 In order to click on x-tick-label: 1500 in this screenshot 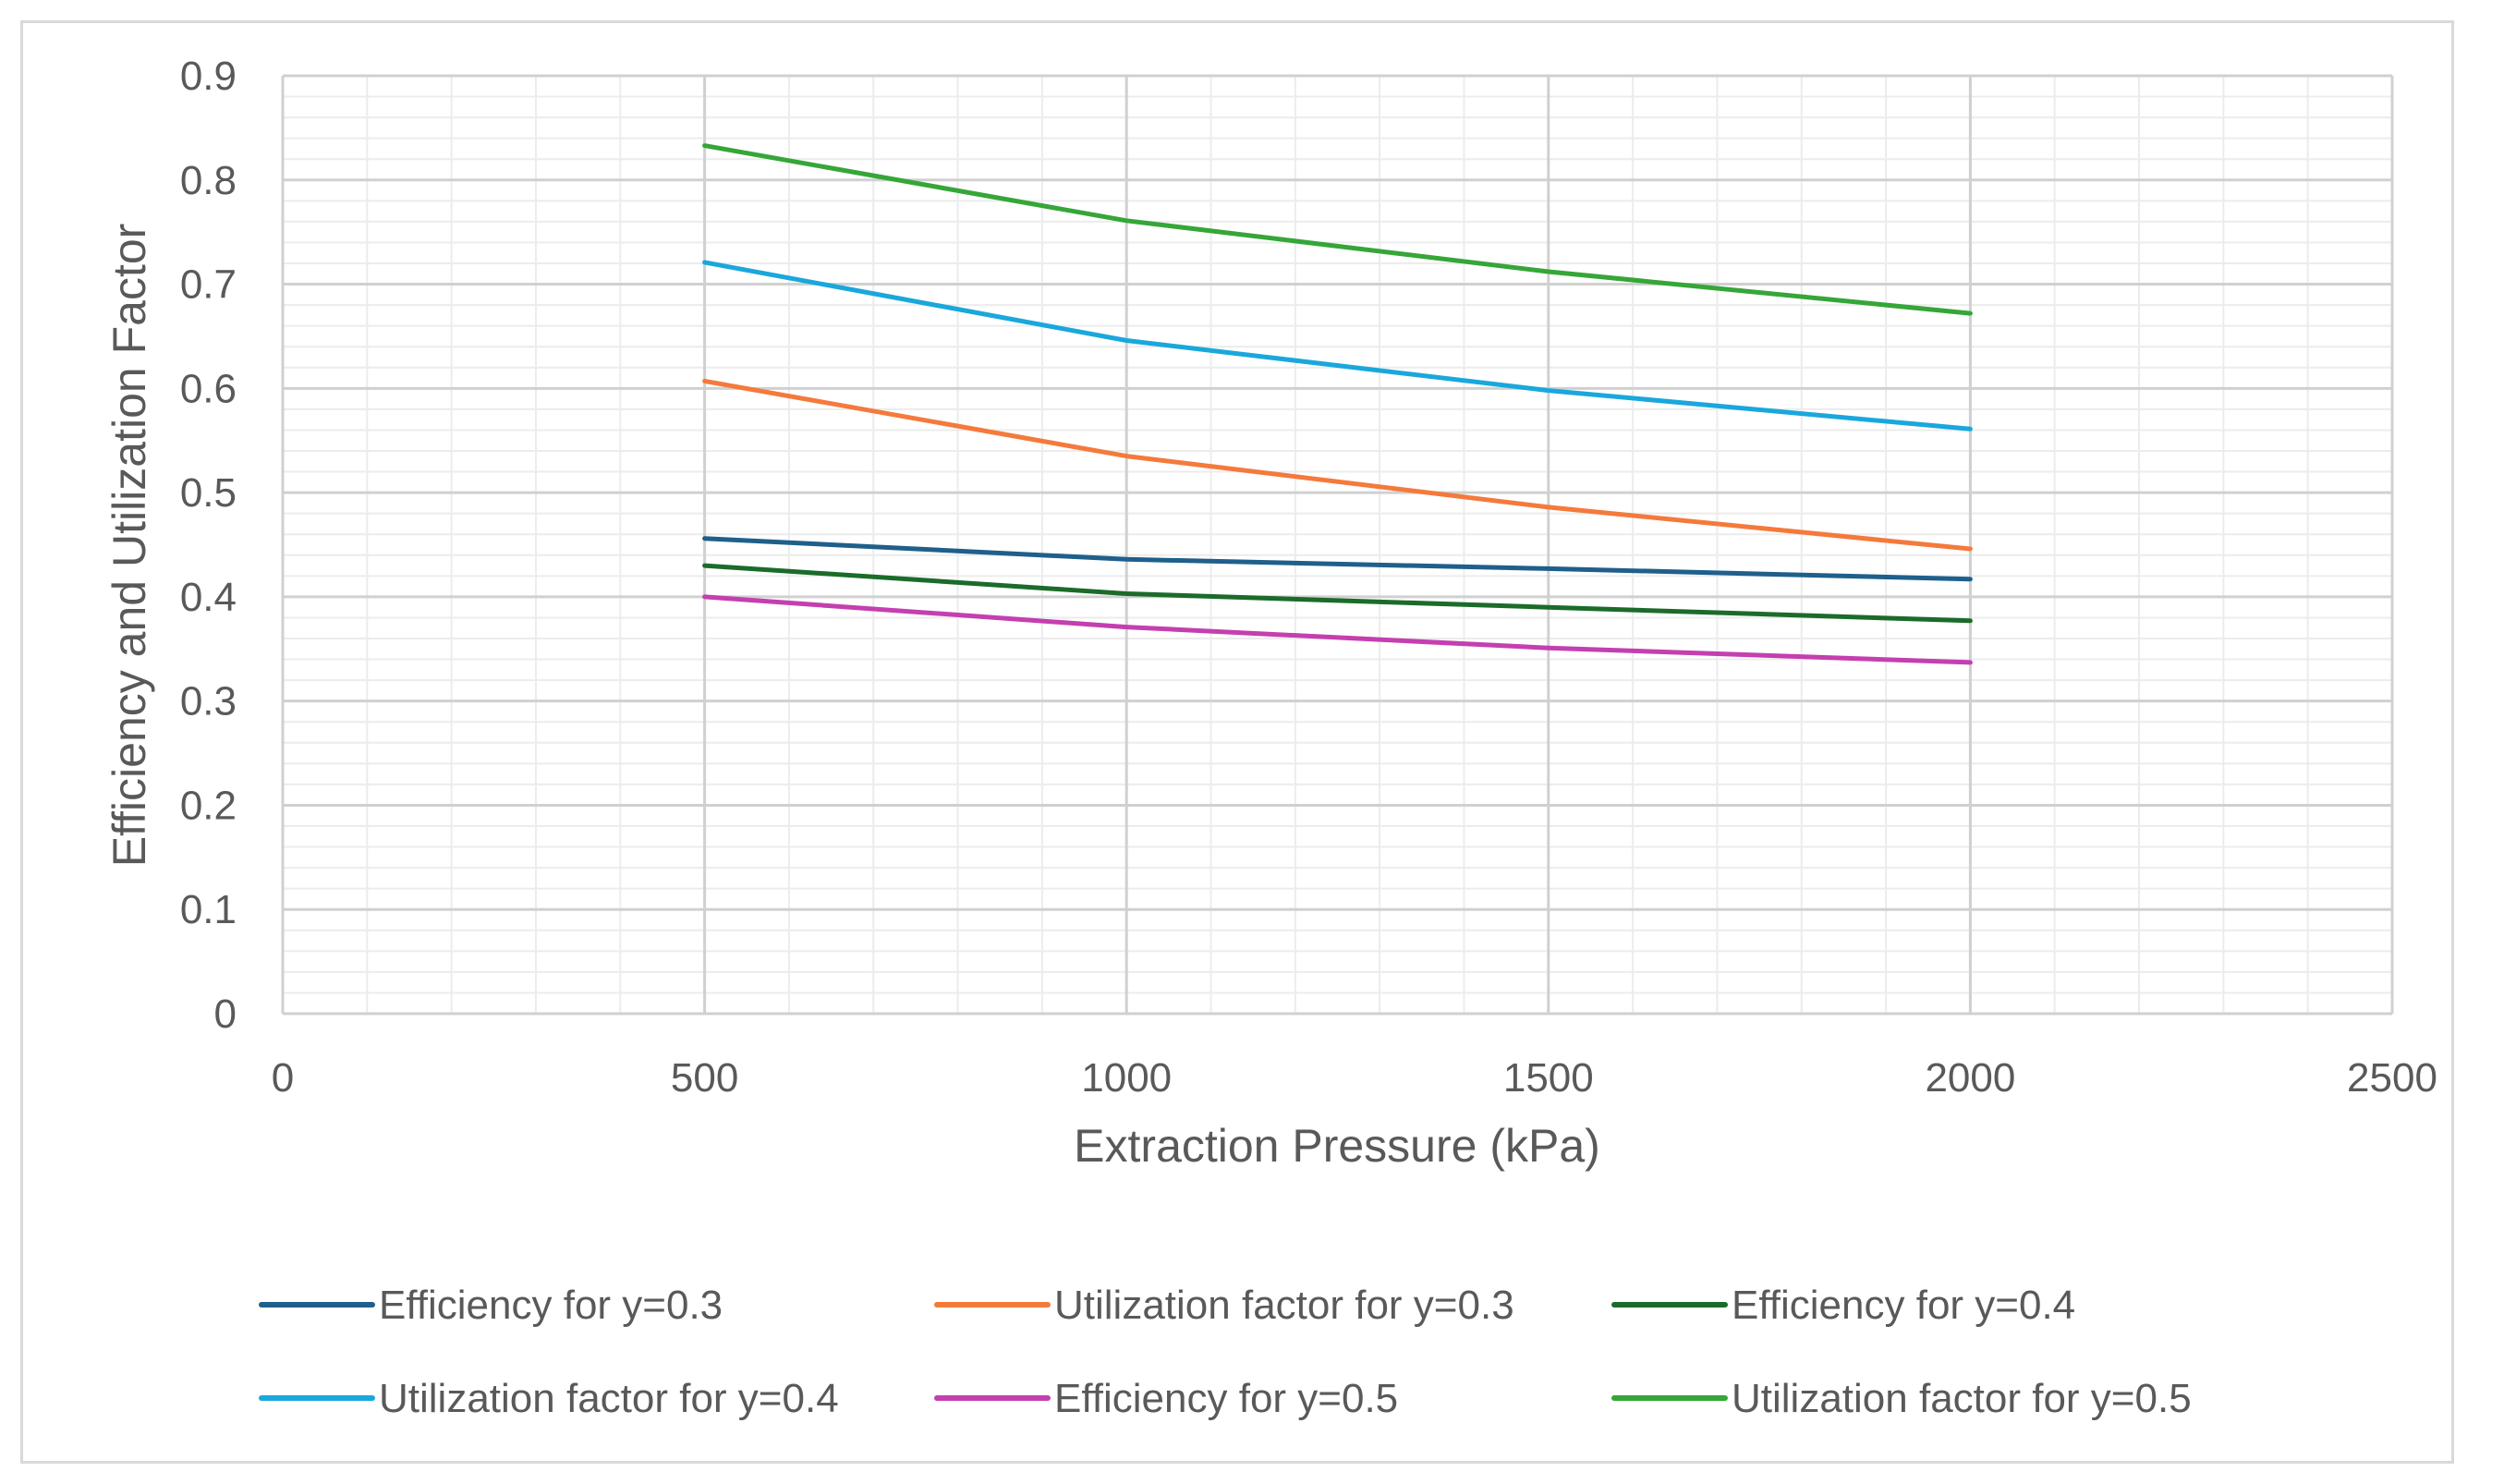, I will do `click(1548, 1078)`.